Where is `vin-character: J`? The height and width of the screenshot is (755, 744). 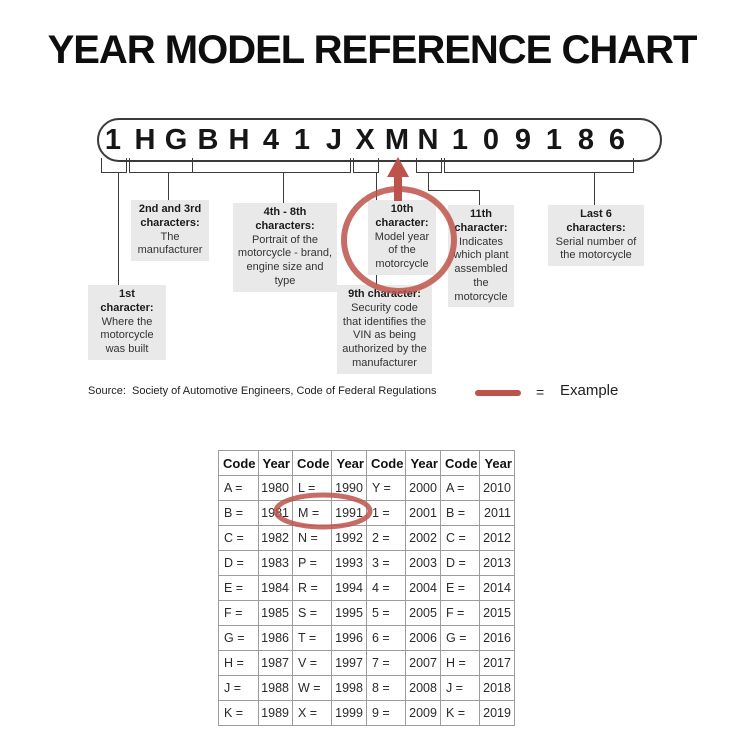
vin-character: J is located at coordinates (334, 140).